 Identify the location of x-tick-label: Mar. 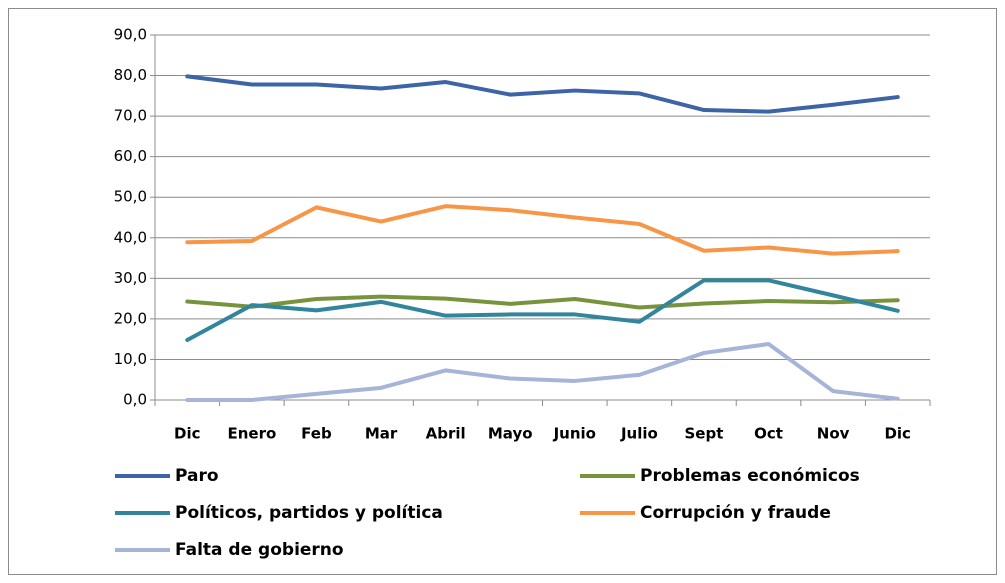
(381, 434).